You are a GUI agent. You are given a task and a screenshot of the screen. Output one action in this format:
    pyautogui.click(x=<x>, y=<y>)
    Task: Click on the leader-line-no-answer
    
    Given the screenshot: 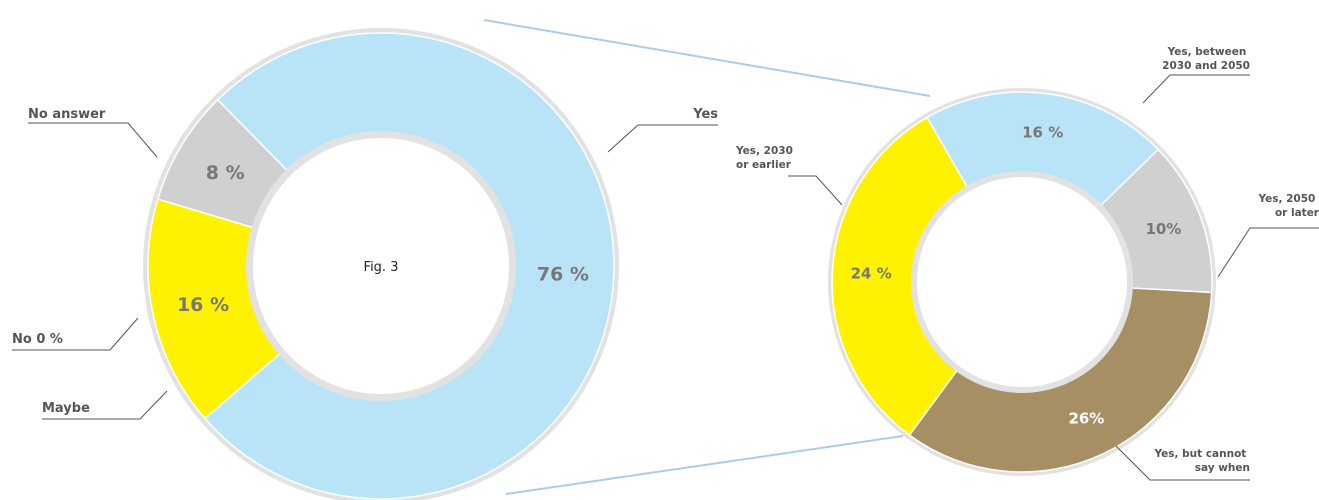 What is the action you would take?
    pyautogui.click(x=93, y=140)
    